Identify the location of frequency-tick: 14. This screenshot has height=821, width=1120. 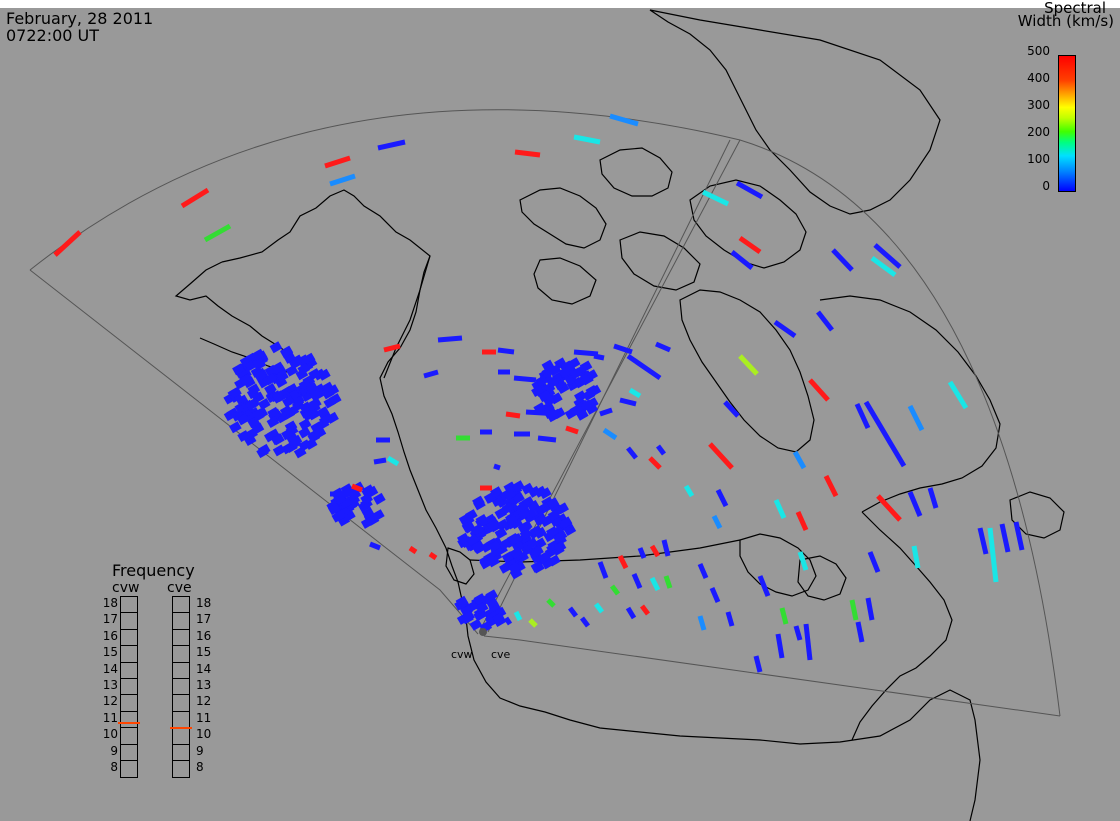
(204, 668).